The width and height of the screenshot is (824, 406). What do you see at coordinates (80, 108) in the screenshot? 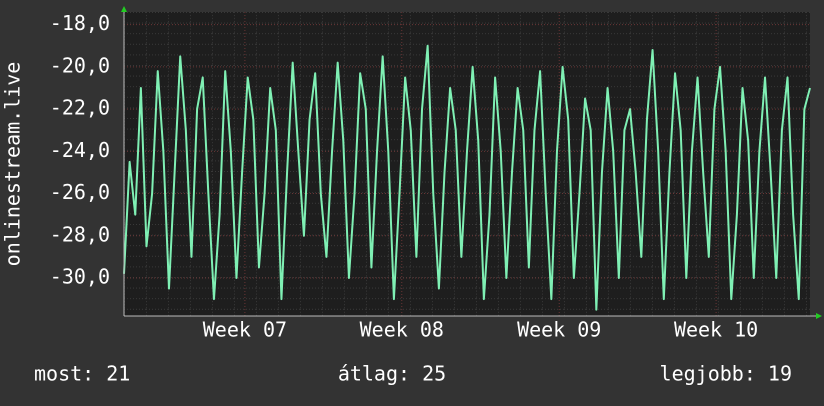
I see `y-tick-label: -22,0` at bounding box center [80, 108].